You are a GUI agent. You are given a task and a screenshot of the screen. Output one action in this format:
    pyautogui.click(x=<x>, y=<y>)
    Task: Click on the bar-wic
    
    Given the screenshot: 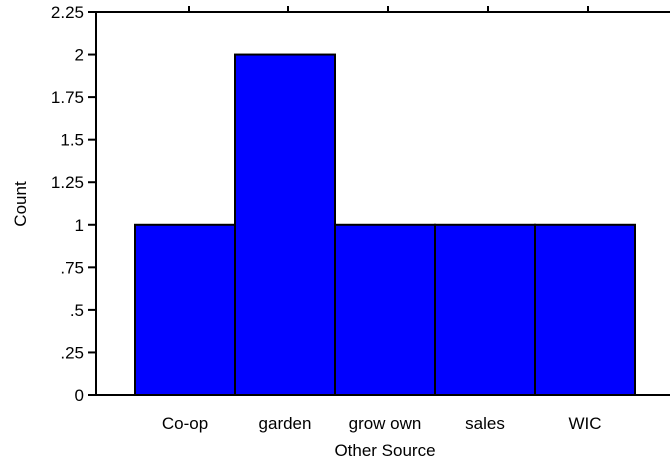 What is the action you would take?
    pyautogui.click(x=585, y=309)
    